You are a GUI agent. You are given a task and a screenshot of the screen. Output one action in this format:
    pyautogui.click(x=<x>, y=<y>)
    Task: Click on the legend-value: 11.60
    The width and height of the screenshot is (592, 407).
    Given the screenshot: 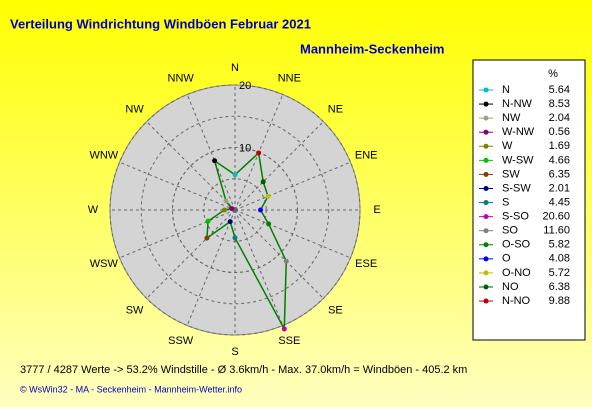 What is the action you would take?
    pyautogui.click(x=556, y=231)
    